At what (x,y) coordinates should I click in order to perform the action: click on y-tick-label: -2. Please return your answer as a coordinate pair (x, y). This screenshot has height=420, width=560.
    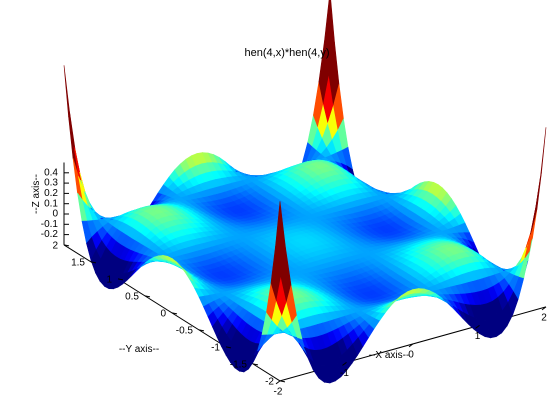
    Looking at the image, I should click on (269, 382).